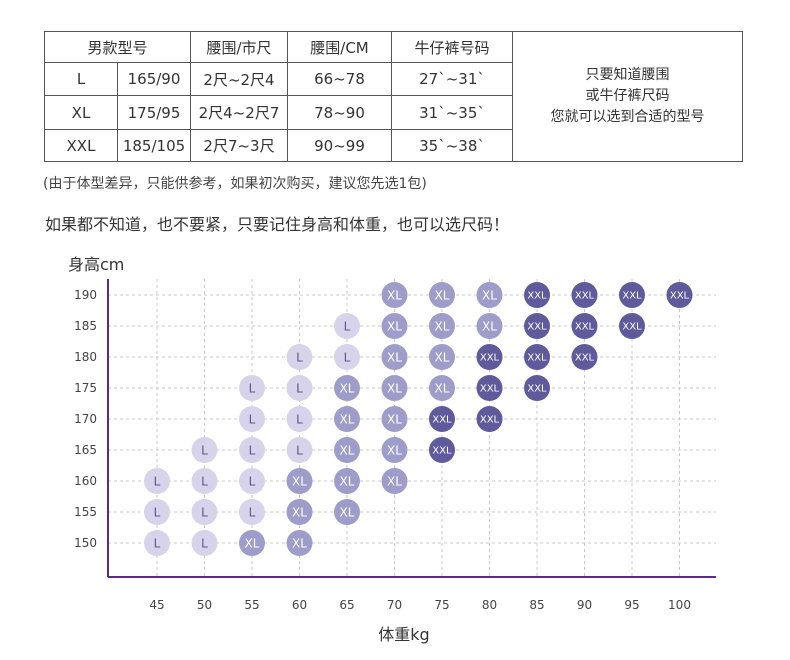 Image resolution: width=790 pixels, height=660 pixels. I want to click on cell-size: XXL, so click(81, 145).